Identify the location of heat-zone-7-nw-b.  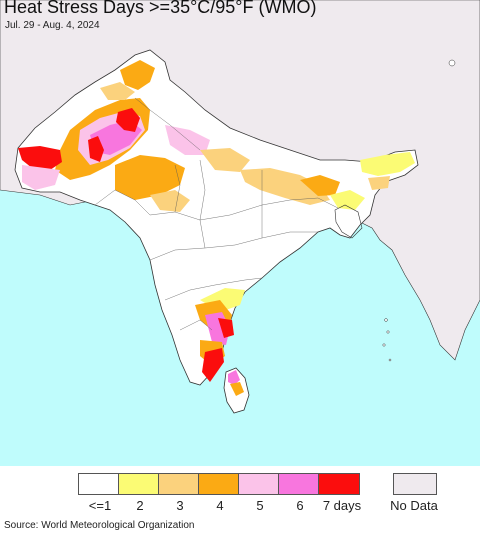
(96, 149).